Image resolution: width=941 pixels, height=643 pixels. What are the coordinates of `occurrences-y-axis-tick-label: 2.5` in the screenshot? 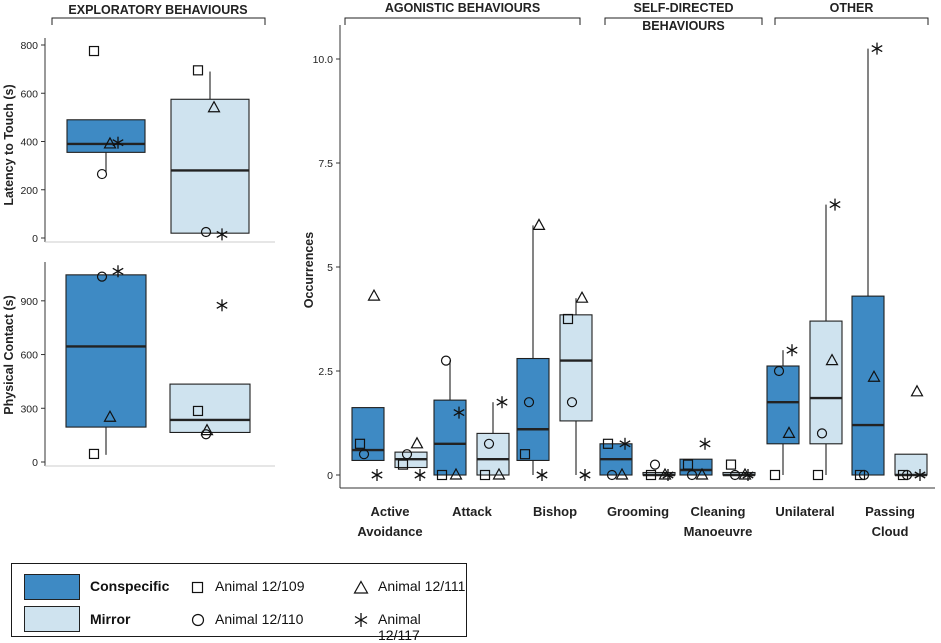 It's located at (325, 372).